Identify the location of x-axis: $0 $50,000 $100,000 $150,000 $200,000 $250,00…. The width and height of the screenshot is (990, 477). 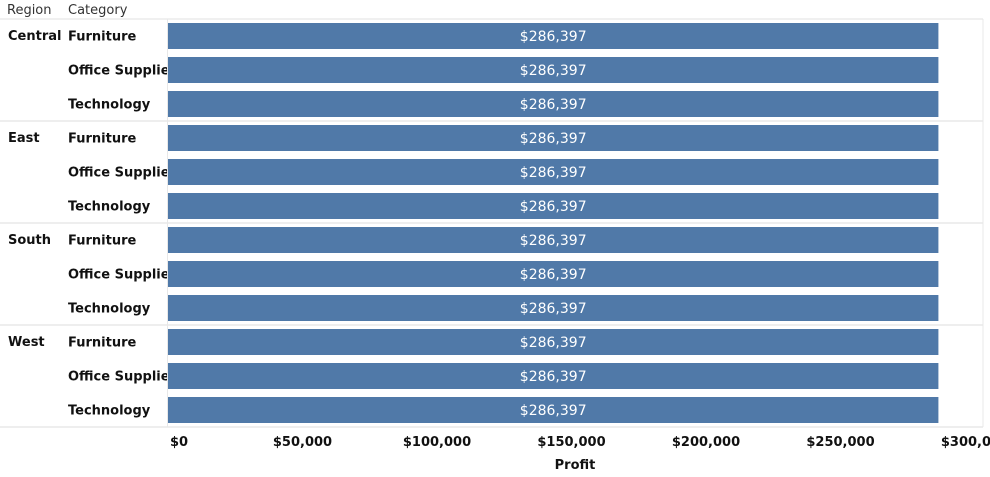
(580, 442).